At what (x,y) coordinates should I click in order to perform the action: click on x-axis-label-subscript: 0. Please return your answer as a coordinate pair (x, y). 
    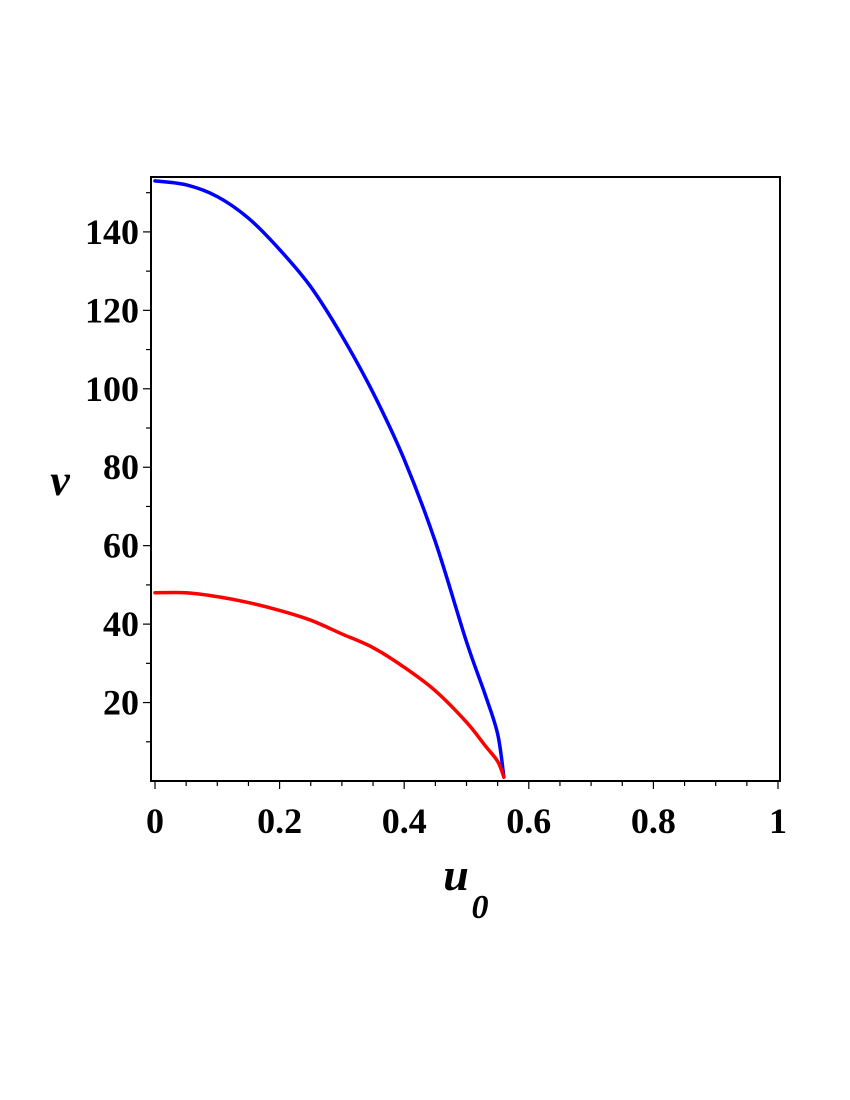
    Looking at the image, I should click on (480, 907).